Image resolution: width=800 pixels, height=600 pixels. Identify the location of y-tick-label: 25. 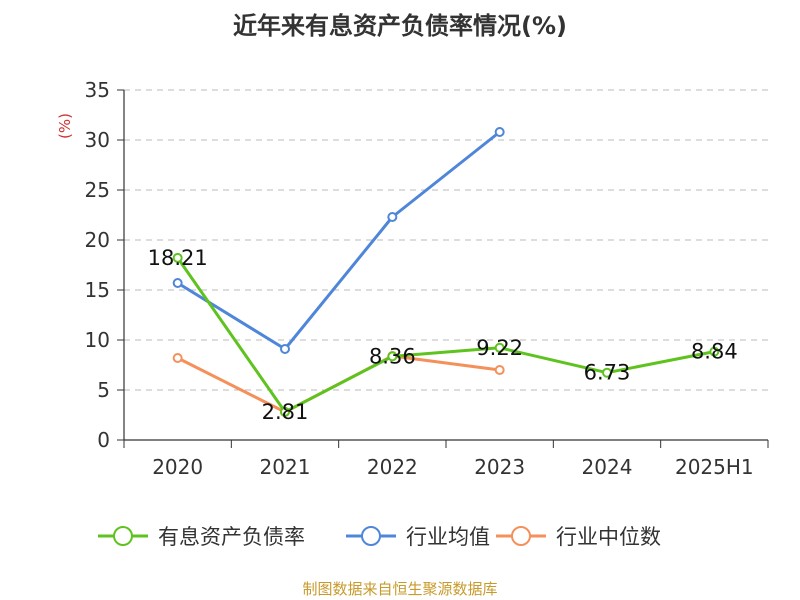
(97, 190).